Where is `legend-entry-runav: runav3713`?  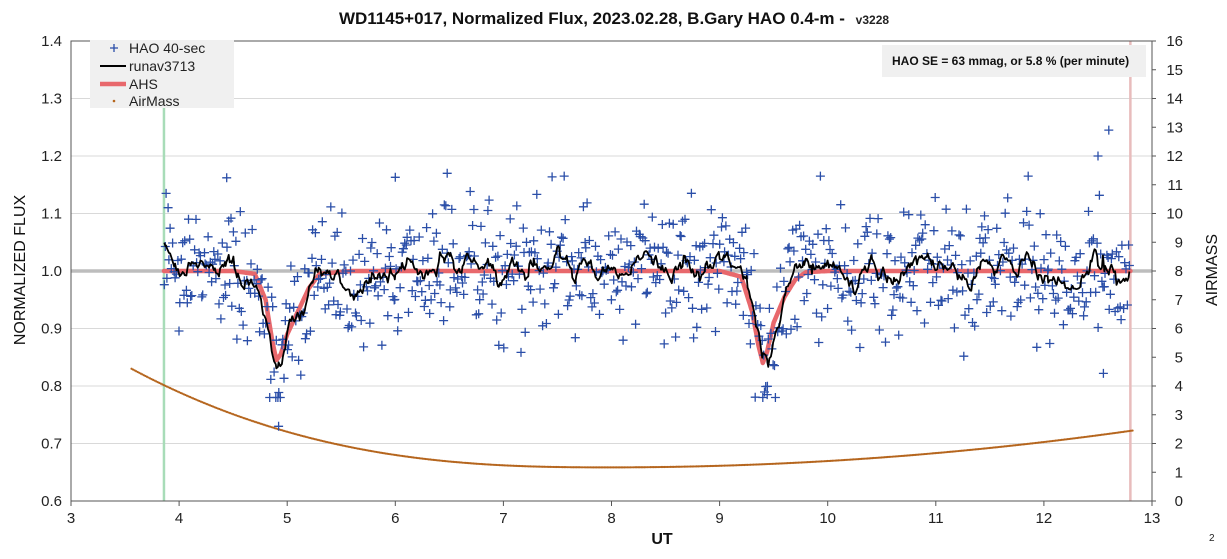
legend-entry-runav: runav3713 is located at coordinates (147, 66).